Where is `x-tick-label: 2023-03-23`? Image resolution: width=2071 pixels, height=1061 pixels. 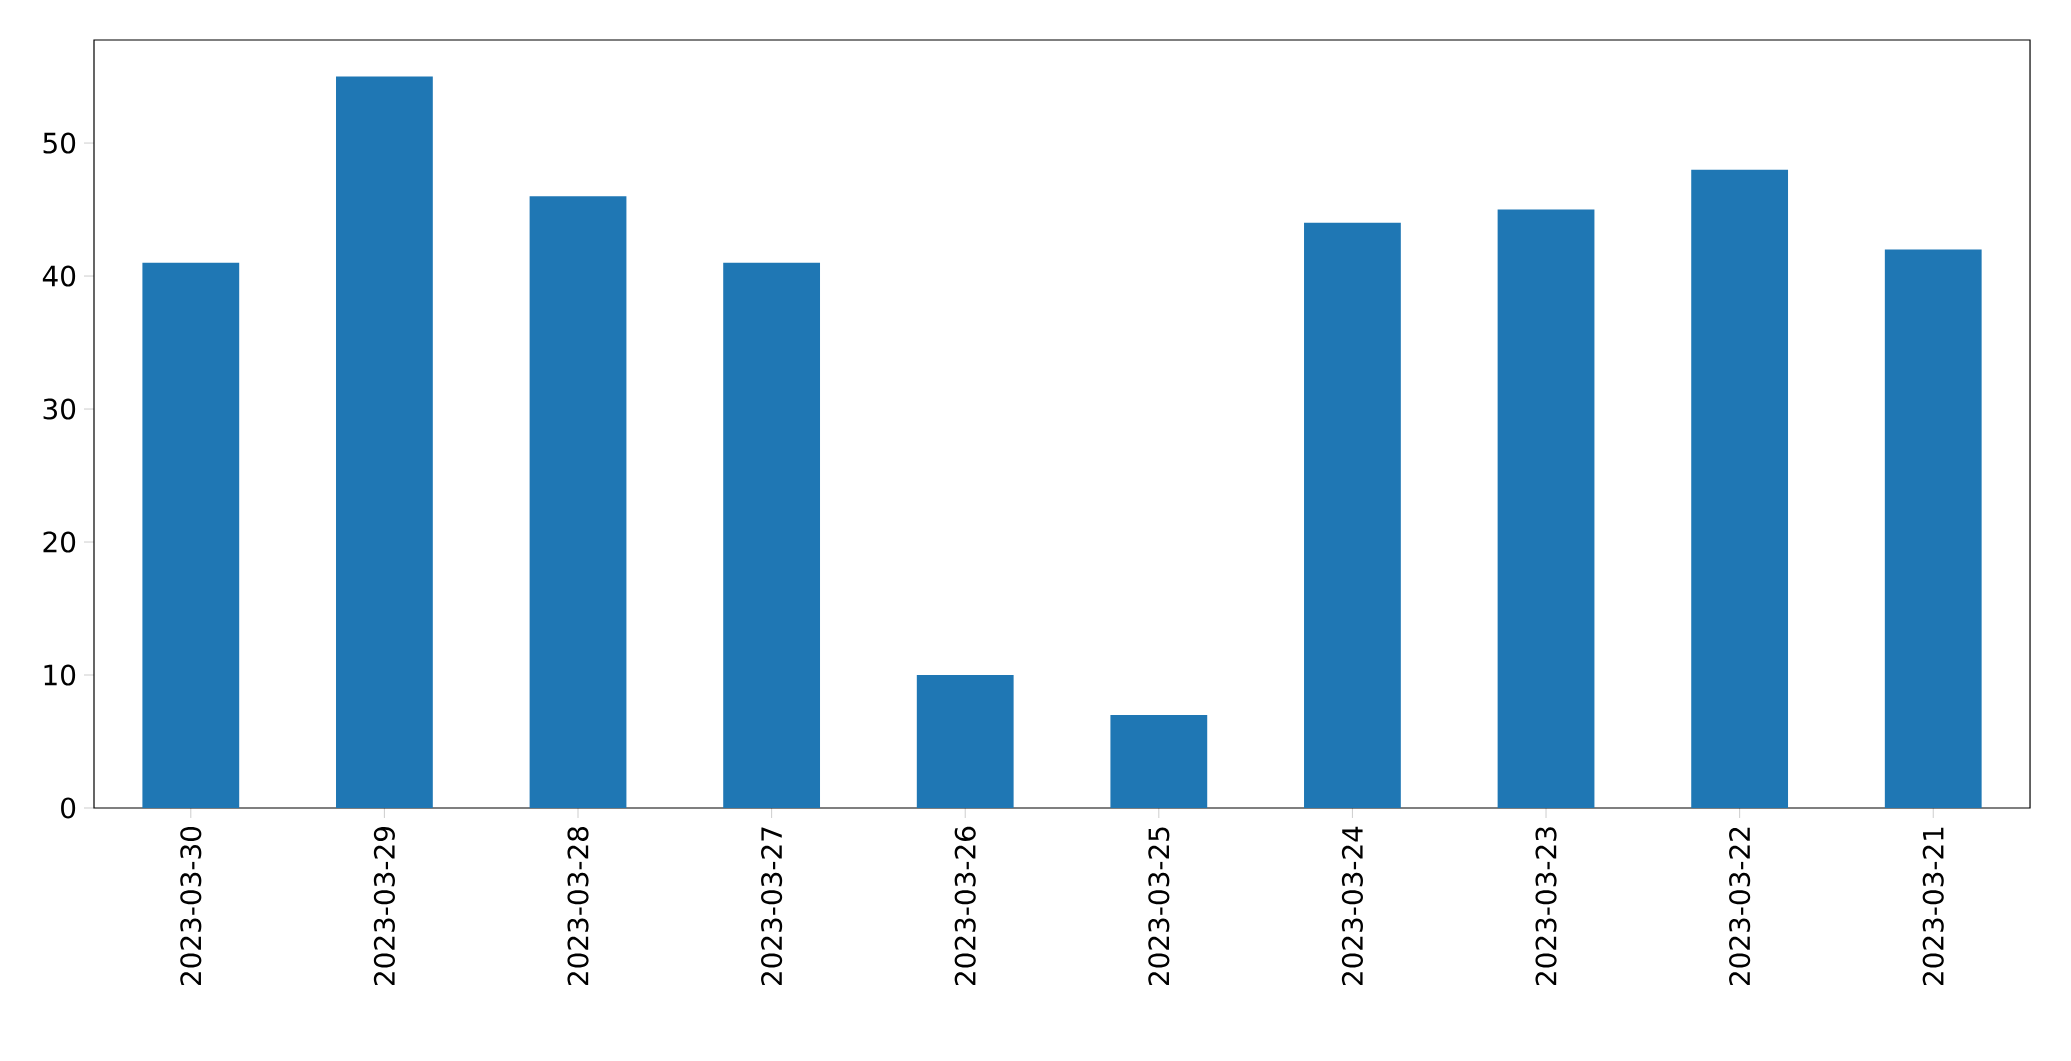 x-tick-label: 2023-03-23 is located at coordinates (1546, 906).